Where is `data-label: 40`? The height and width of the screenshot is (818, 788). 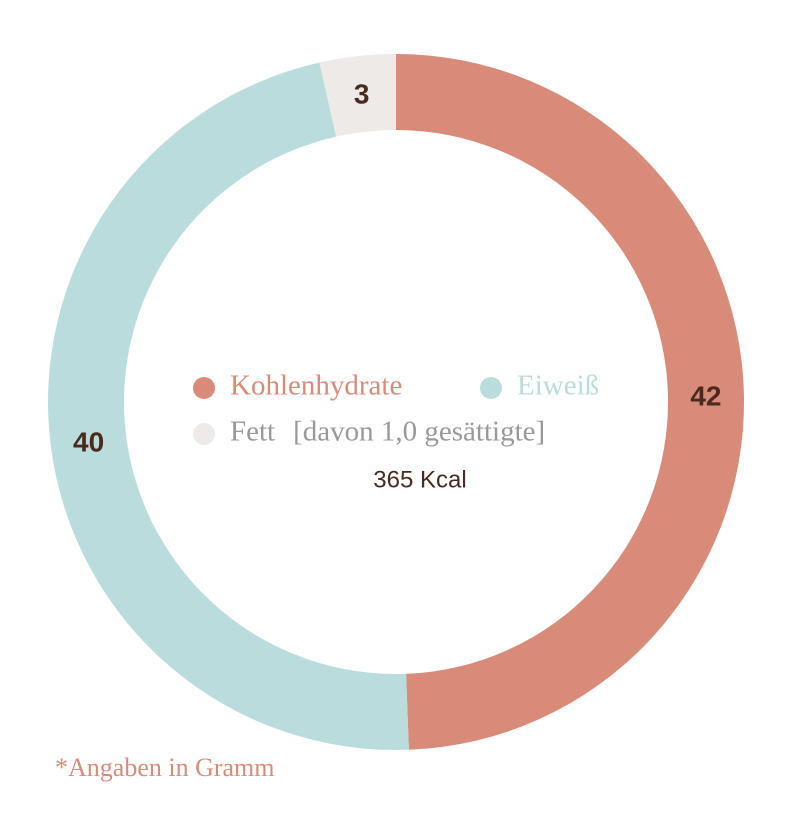 data-label: 40 is located at coordinates (88, 441).